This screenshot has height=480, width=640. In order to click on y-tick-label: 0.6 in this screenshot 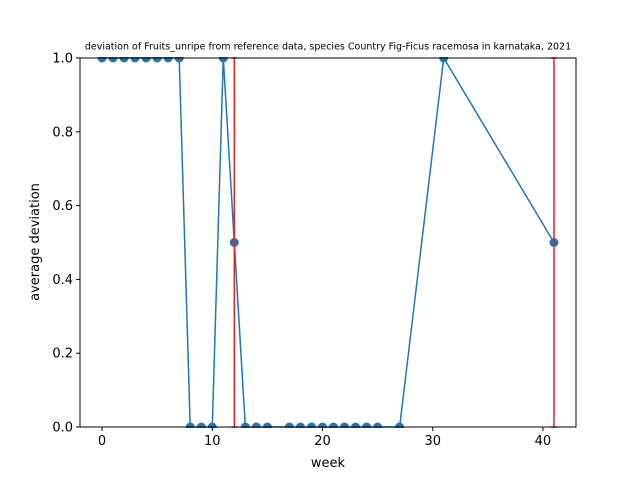, I will do `click(62, 206)`.